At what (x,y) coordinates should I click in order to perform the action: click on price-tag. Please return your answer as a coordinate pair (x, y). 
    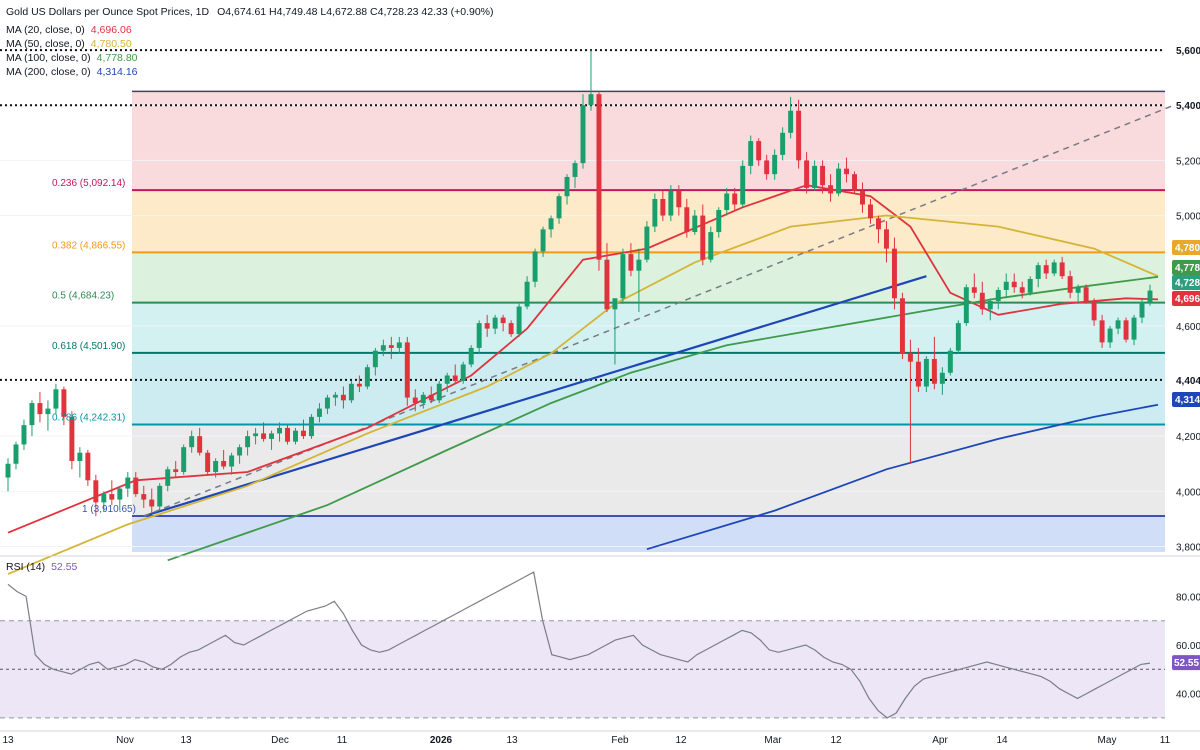
    Looking at the image, I should click on (1186, 282).